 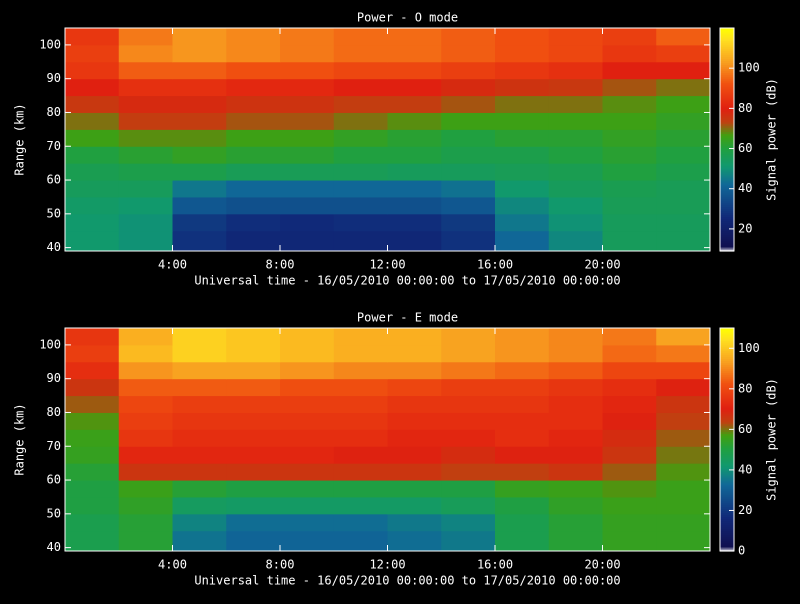 I want to click on y-tick-label: 90, so click(x=54, y=378).